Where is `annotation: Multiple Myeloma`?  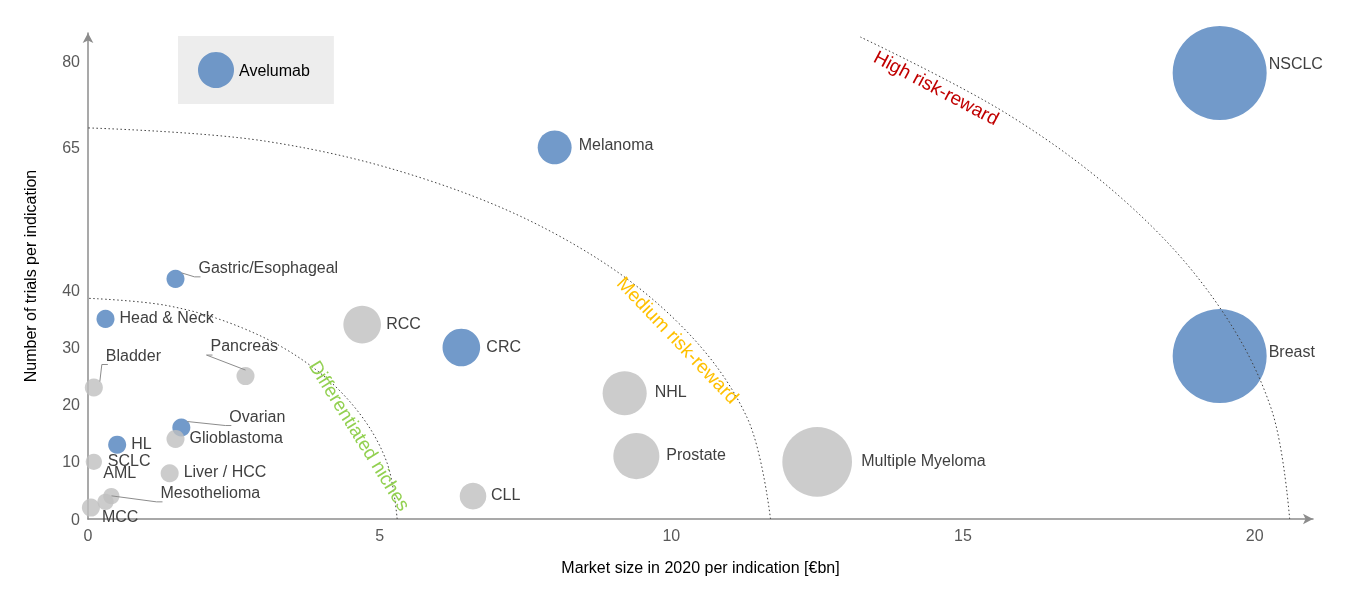 annotation: Multiple Myeloma is located at coordinates (923, 461).